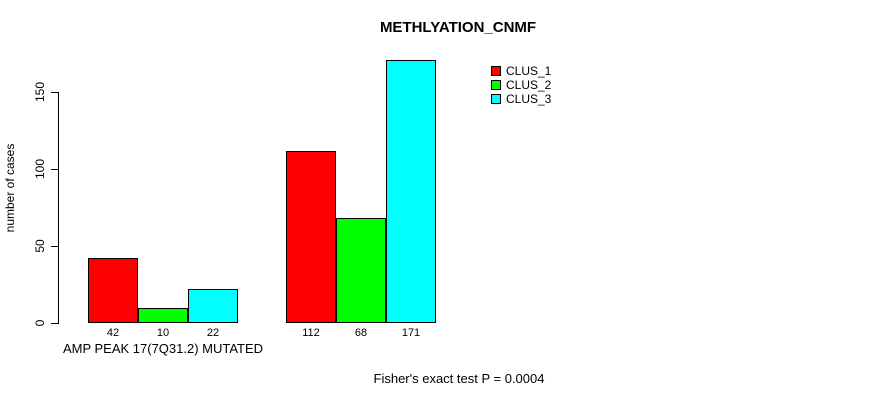 This screenshot has height=400, width=890. I want to click on y-tick-label: 50, so click(40, 246).